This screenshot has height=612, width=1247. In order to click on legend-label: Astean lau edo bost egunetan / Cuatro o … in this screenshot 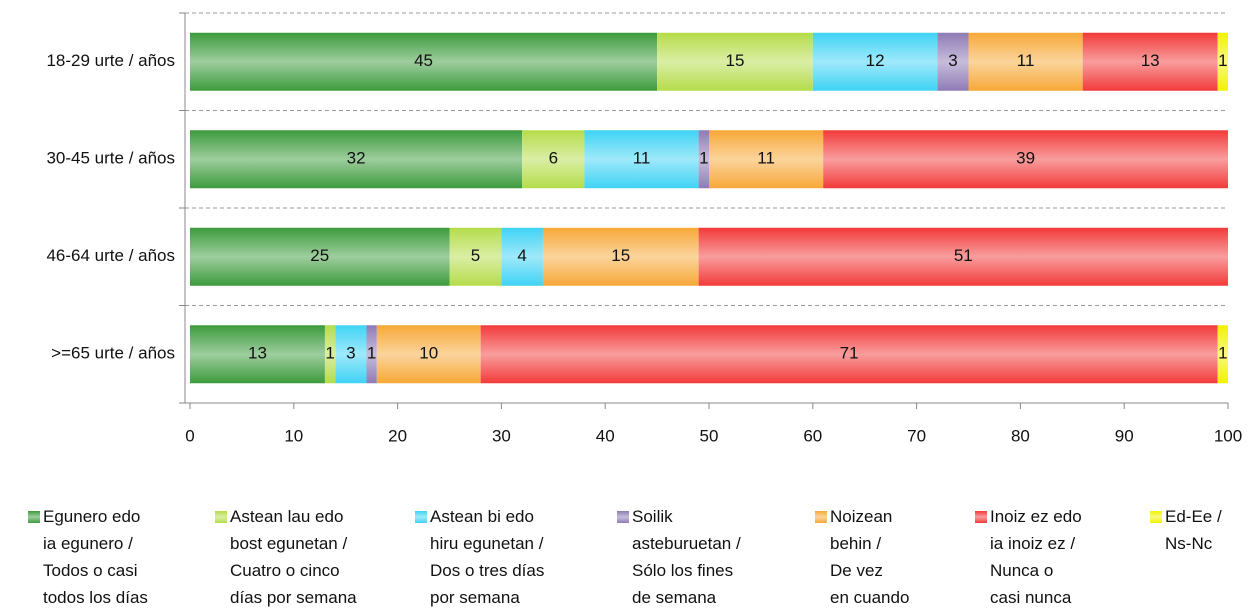, I will do `click(293, 557)`.